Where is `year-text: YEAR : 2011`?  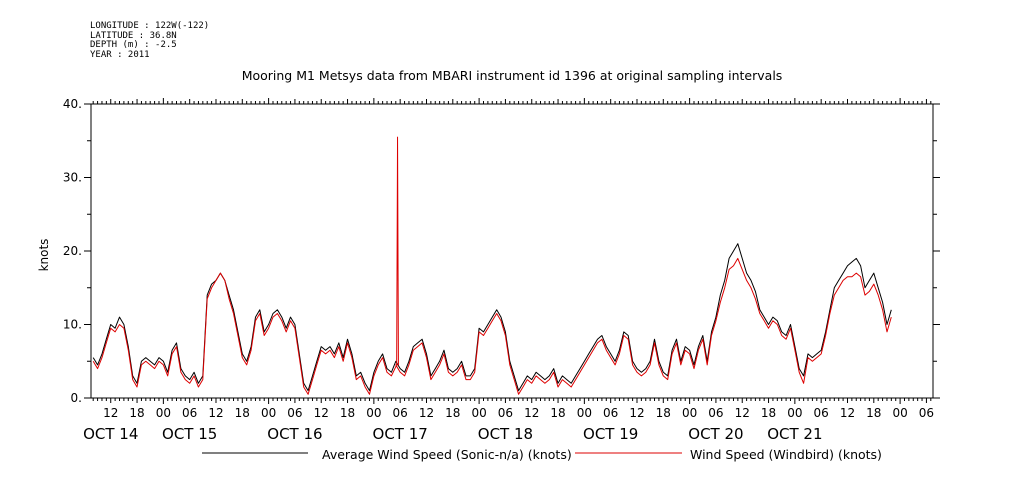
year-text: YEAR : 2011 is located at coordinates (120, 54).